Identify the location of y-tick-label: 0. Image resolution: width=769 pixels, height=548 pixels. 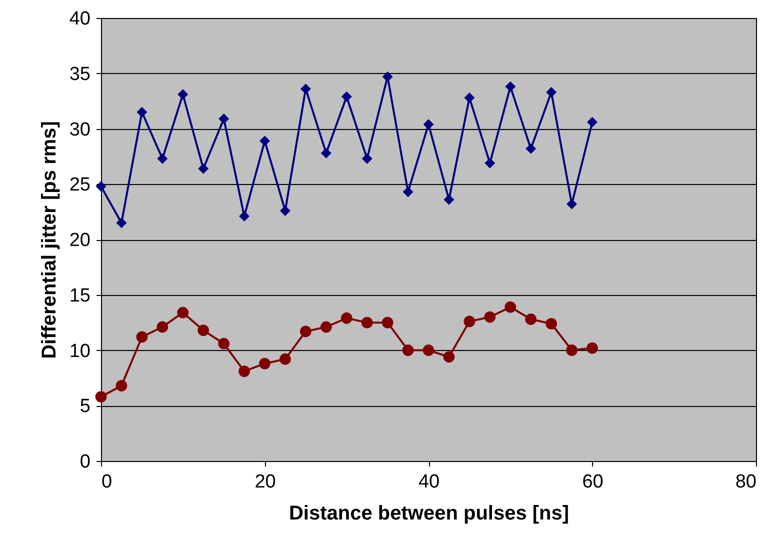
(85, 462).